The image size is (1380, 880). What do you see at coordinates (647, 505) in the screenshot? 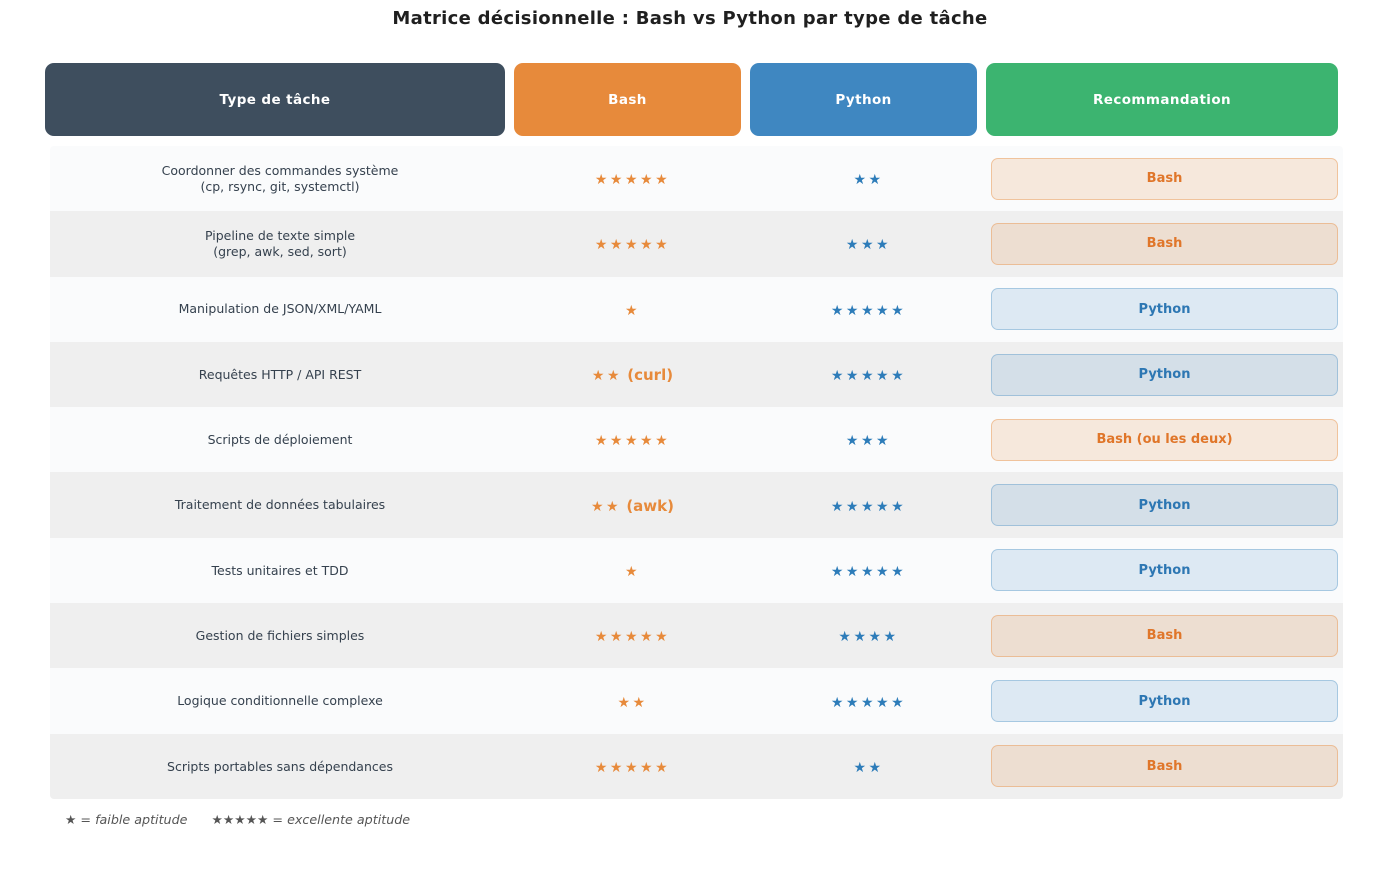
I see `bash-tool-note: (awk)` at bounding box center [647, 505].